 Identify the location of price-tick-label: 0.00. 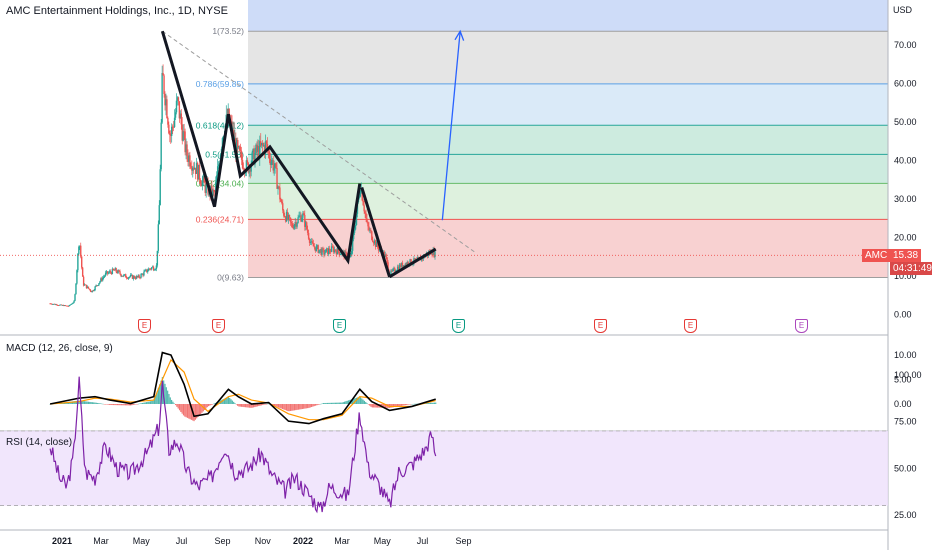
(903, 315).